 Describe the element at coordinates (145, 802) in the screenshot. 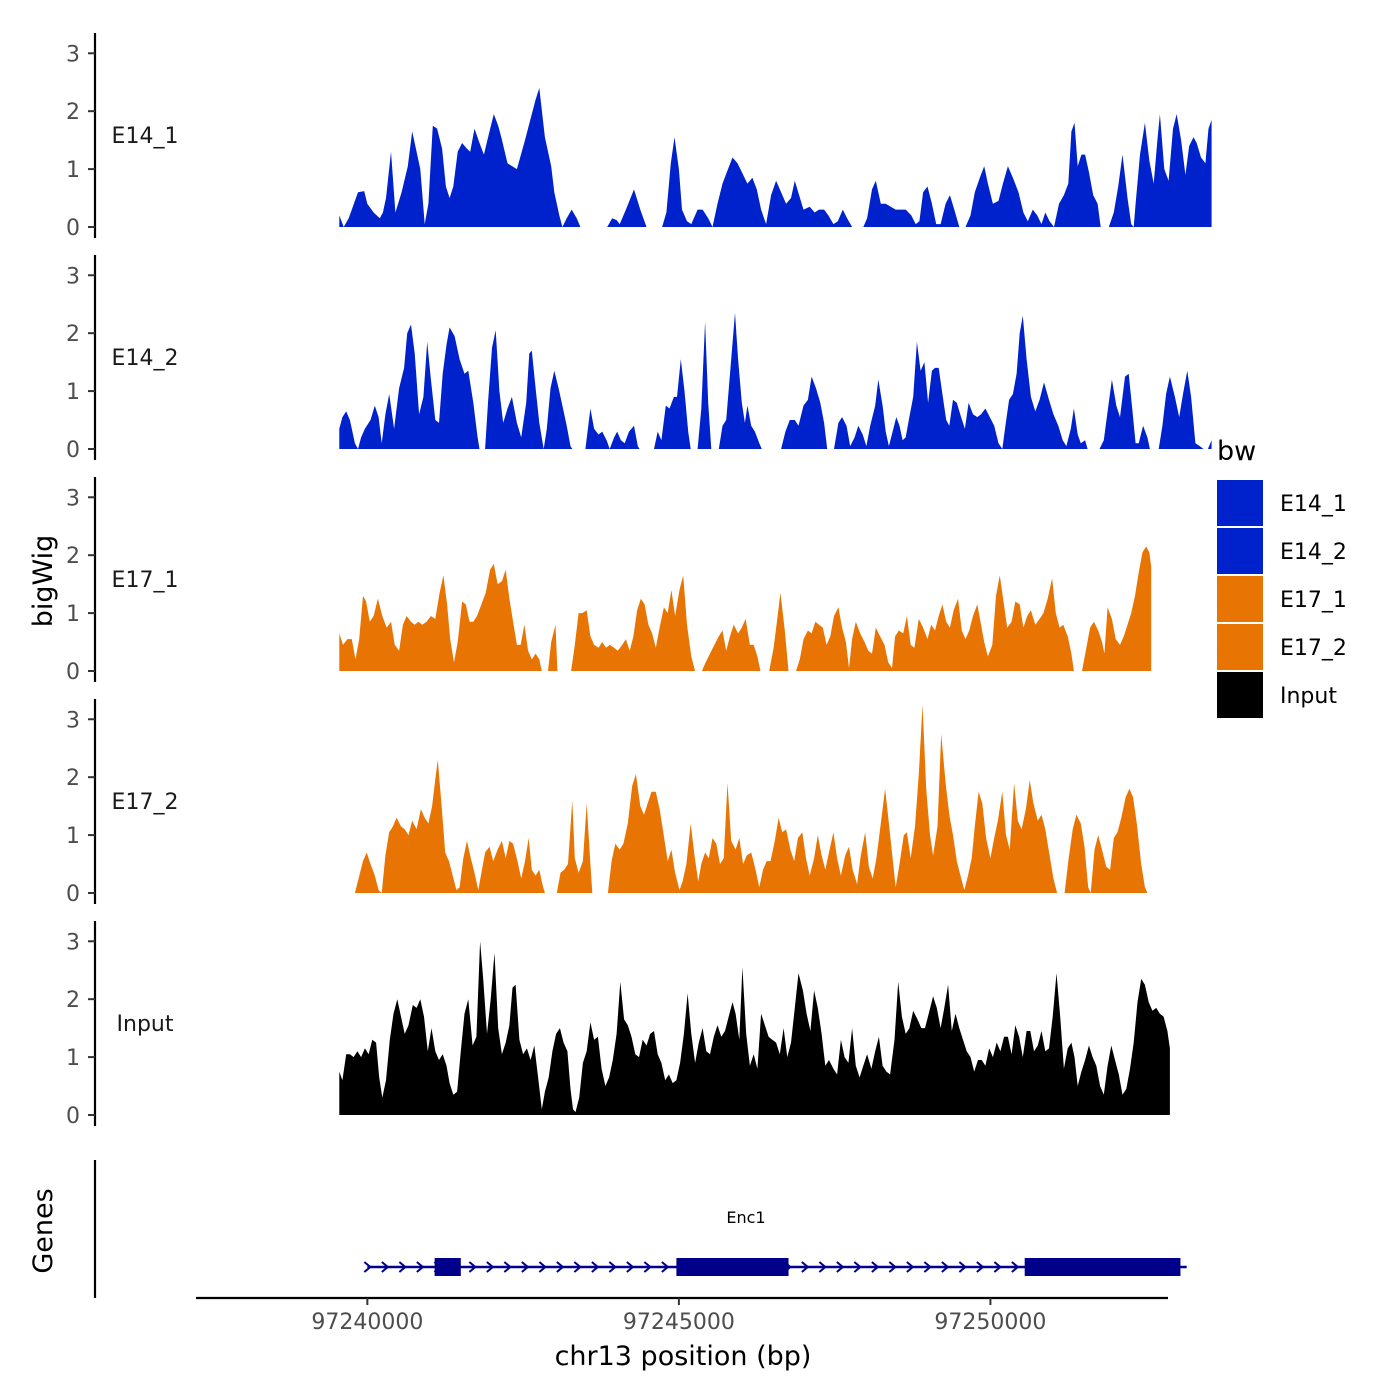

I see `track-label-E17_2: E17_2` at that location.